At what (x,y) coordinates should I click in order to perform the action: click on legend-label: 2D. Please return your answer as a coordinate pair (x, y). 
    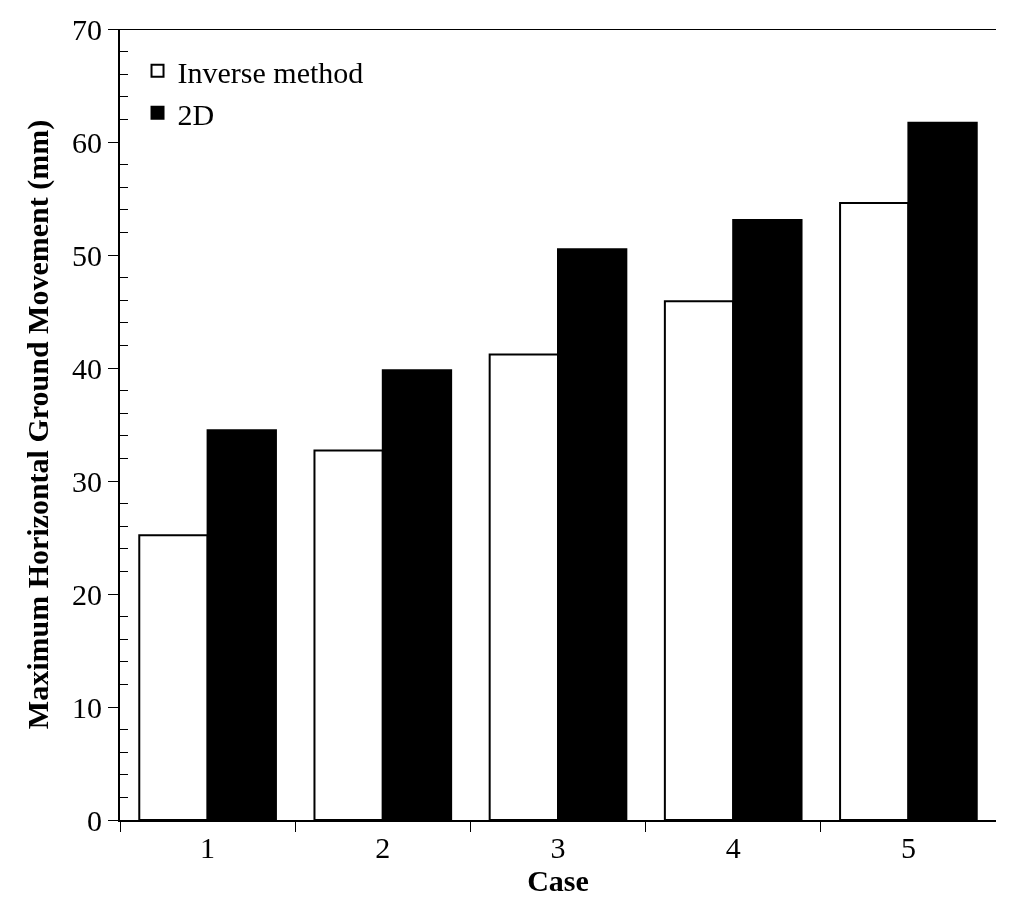
    Looking at the image, I should click on (196, 114).